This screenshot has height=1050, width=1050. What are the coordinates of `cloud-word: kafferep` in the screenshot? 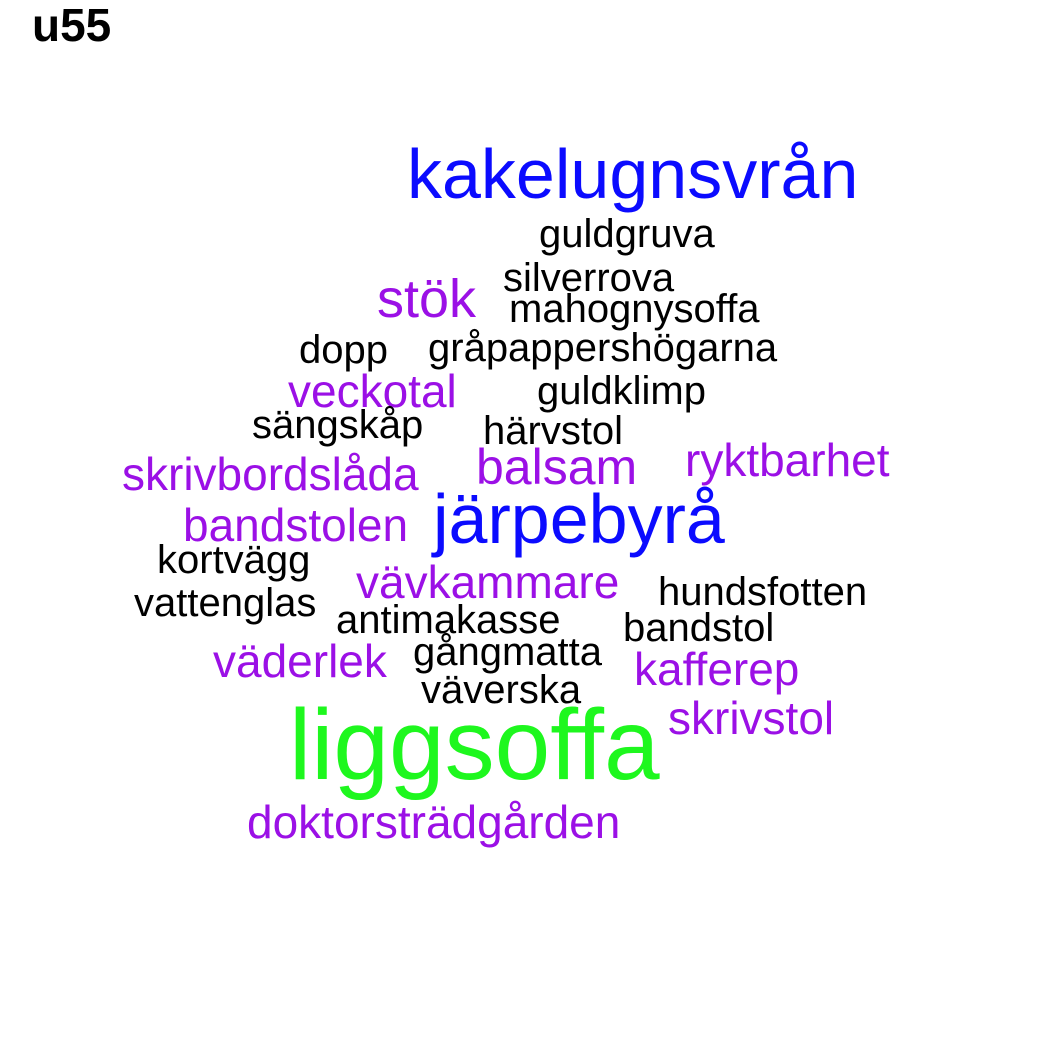 It's located at (717, 669).